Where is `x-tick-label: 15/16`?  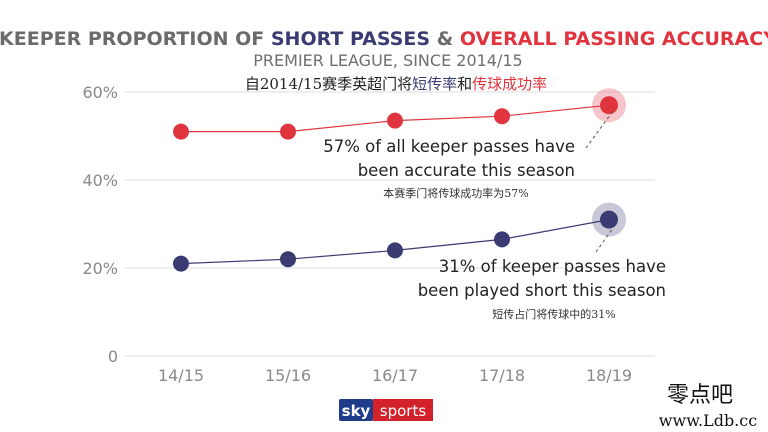
x-tick-label: 15/16 is located at coordinates (288, 375).